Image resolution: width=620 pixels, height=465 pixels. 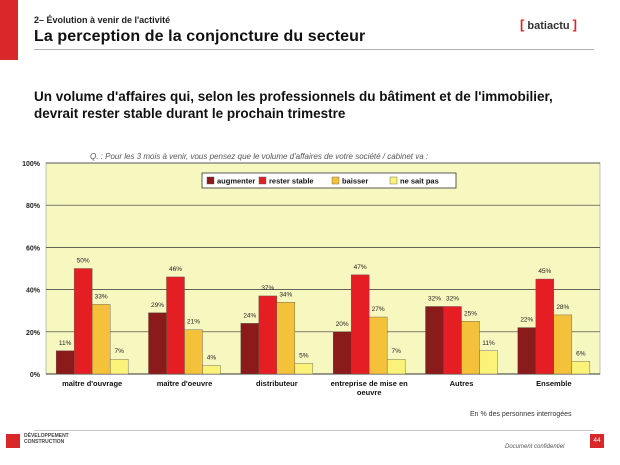 I want to click on x-tick-label-line: maître d'ouvrage, so click(x=92, y=383).